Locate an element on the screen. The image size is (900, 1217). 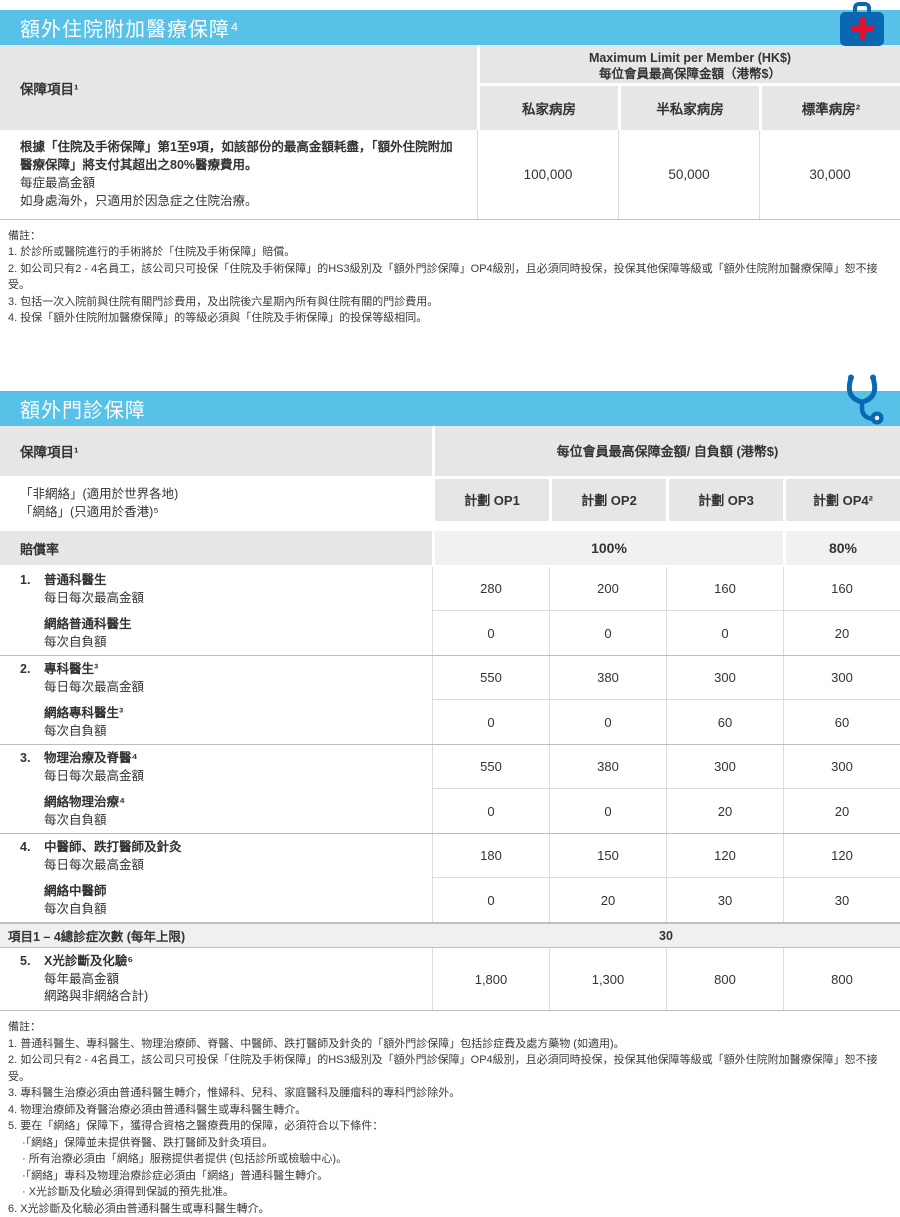
outpatient-table-header: 保障項目¹ 每位會員最高保障金額/ 自負額 (港幣$) is located at coordinates (450, 451).